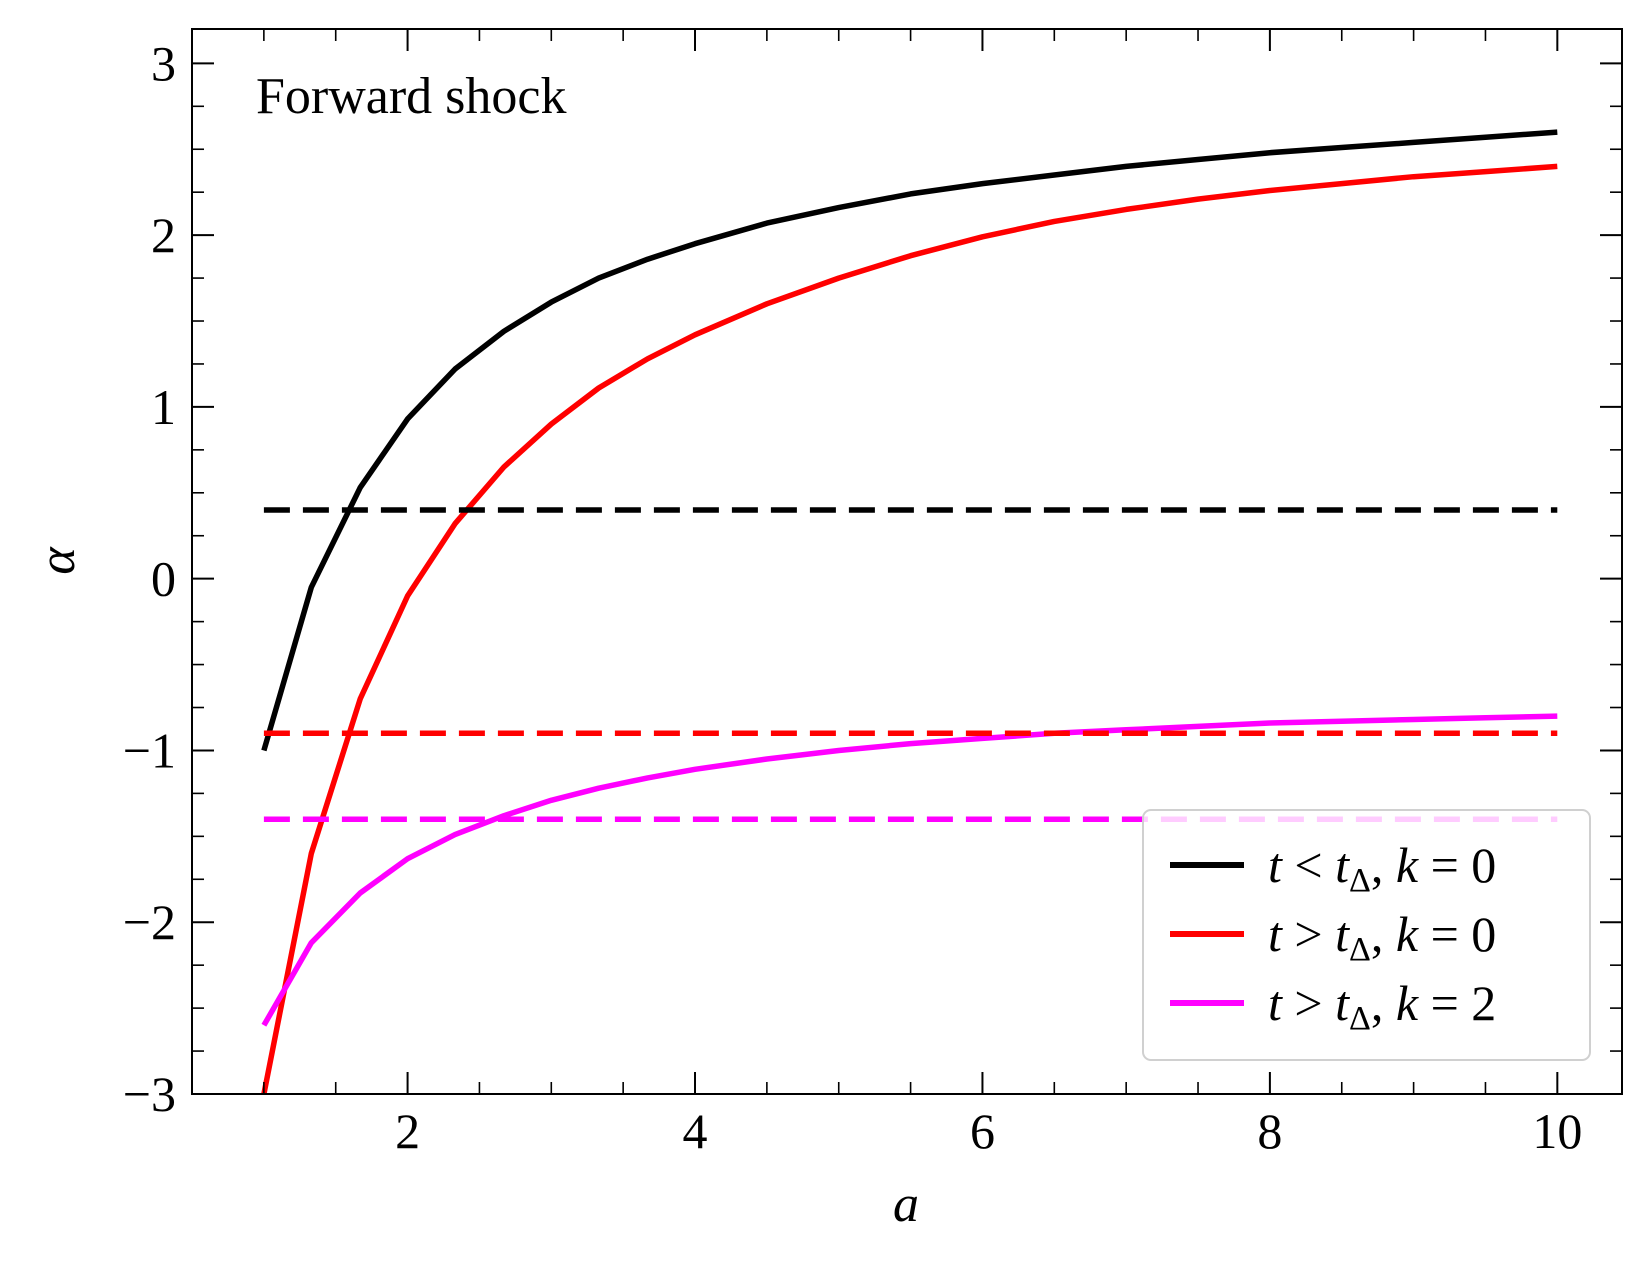 The height and width of the screenshot is (1264, 1646). I want to click on legend: t < tΔ, k = 0 t > tΔ, k = 0 t > tΔ, k = 2, so click(1366, 935).